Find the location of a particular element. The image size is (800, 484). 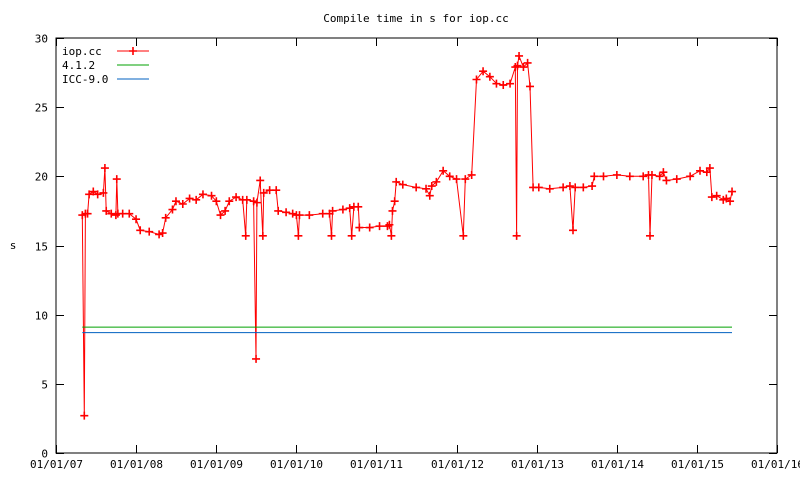

y-tick-label: 30 is located at coordinates (41, 39).